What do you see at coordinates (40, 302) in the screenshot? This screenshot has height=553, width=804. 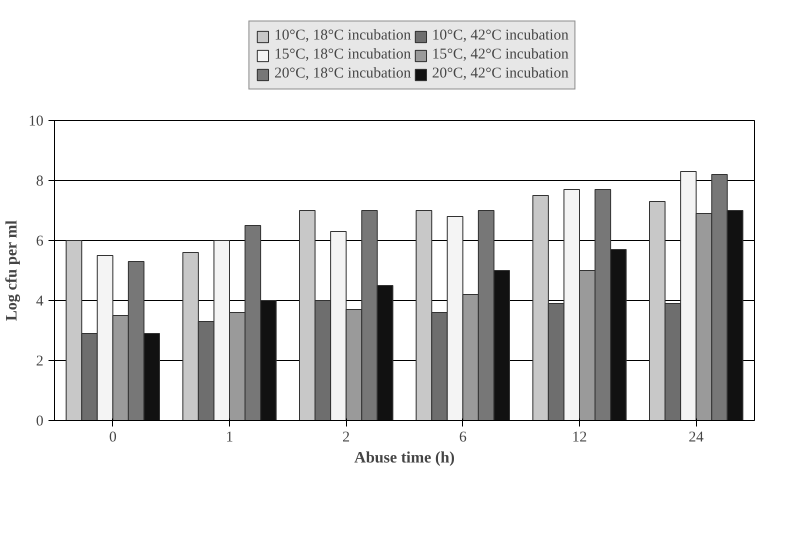 I see `y-tick-label: 4` at bounding box center [40, 302].